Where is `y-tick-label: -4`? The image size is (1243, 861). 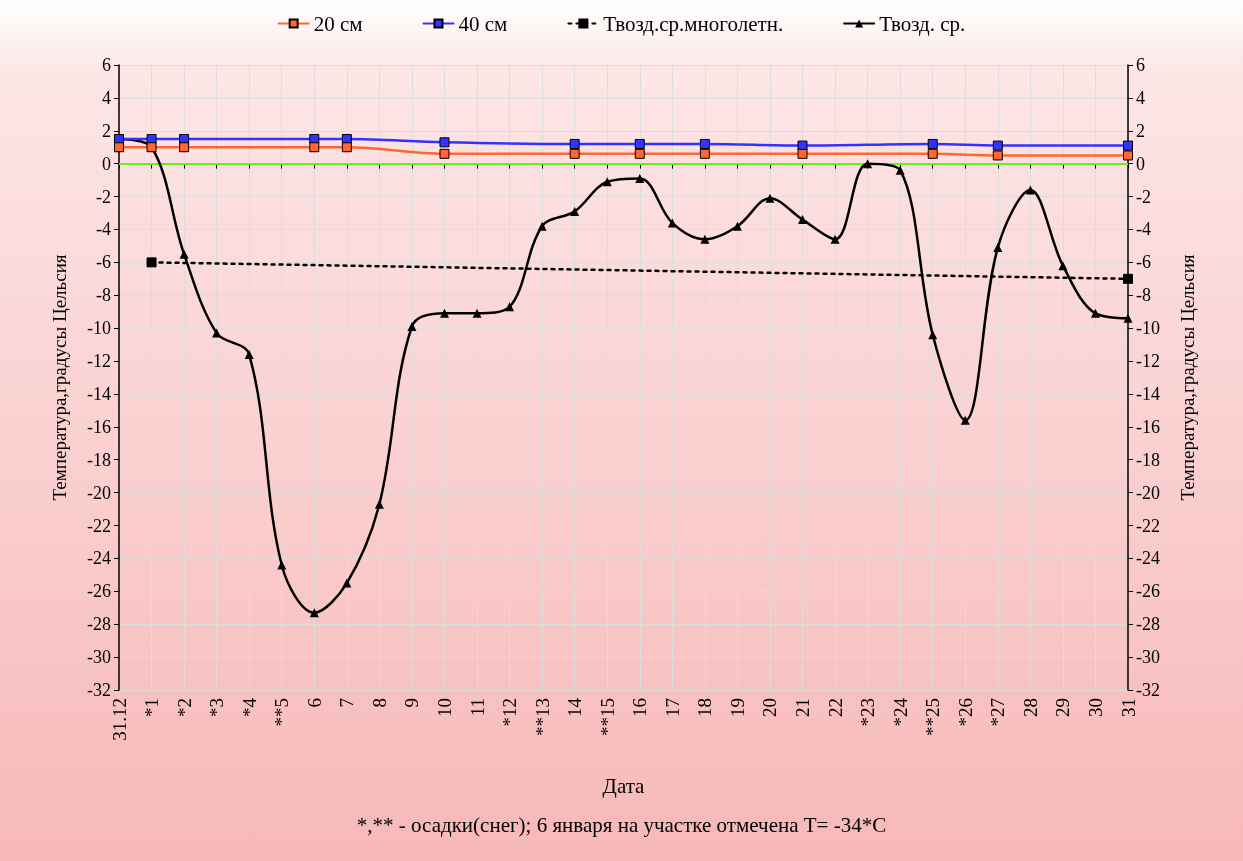
y-tick-label: -4 is located at coordinates (103, 229).